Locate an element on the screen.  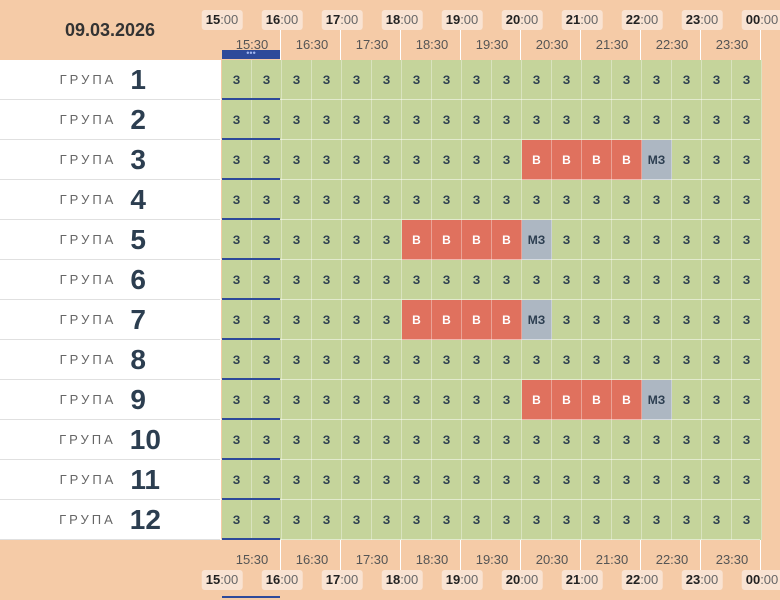
group-label: ГРУПА 12 is located at coordinates (110, 520).